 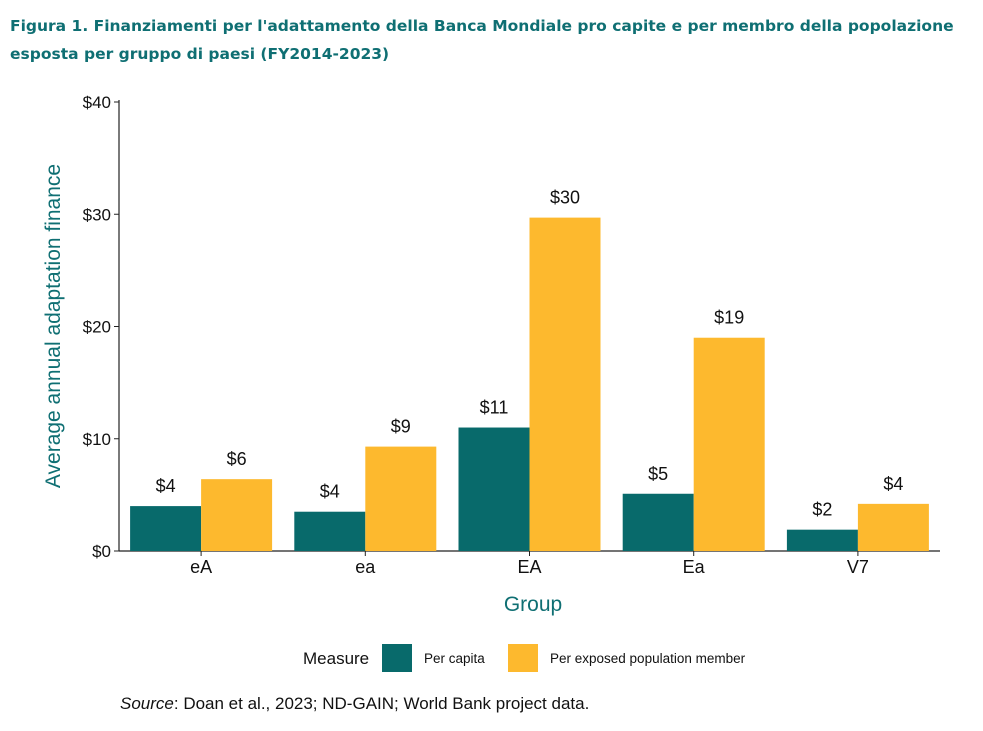 I want to click on x-axis-title: Group, so click(x=533, y=604).